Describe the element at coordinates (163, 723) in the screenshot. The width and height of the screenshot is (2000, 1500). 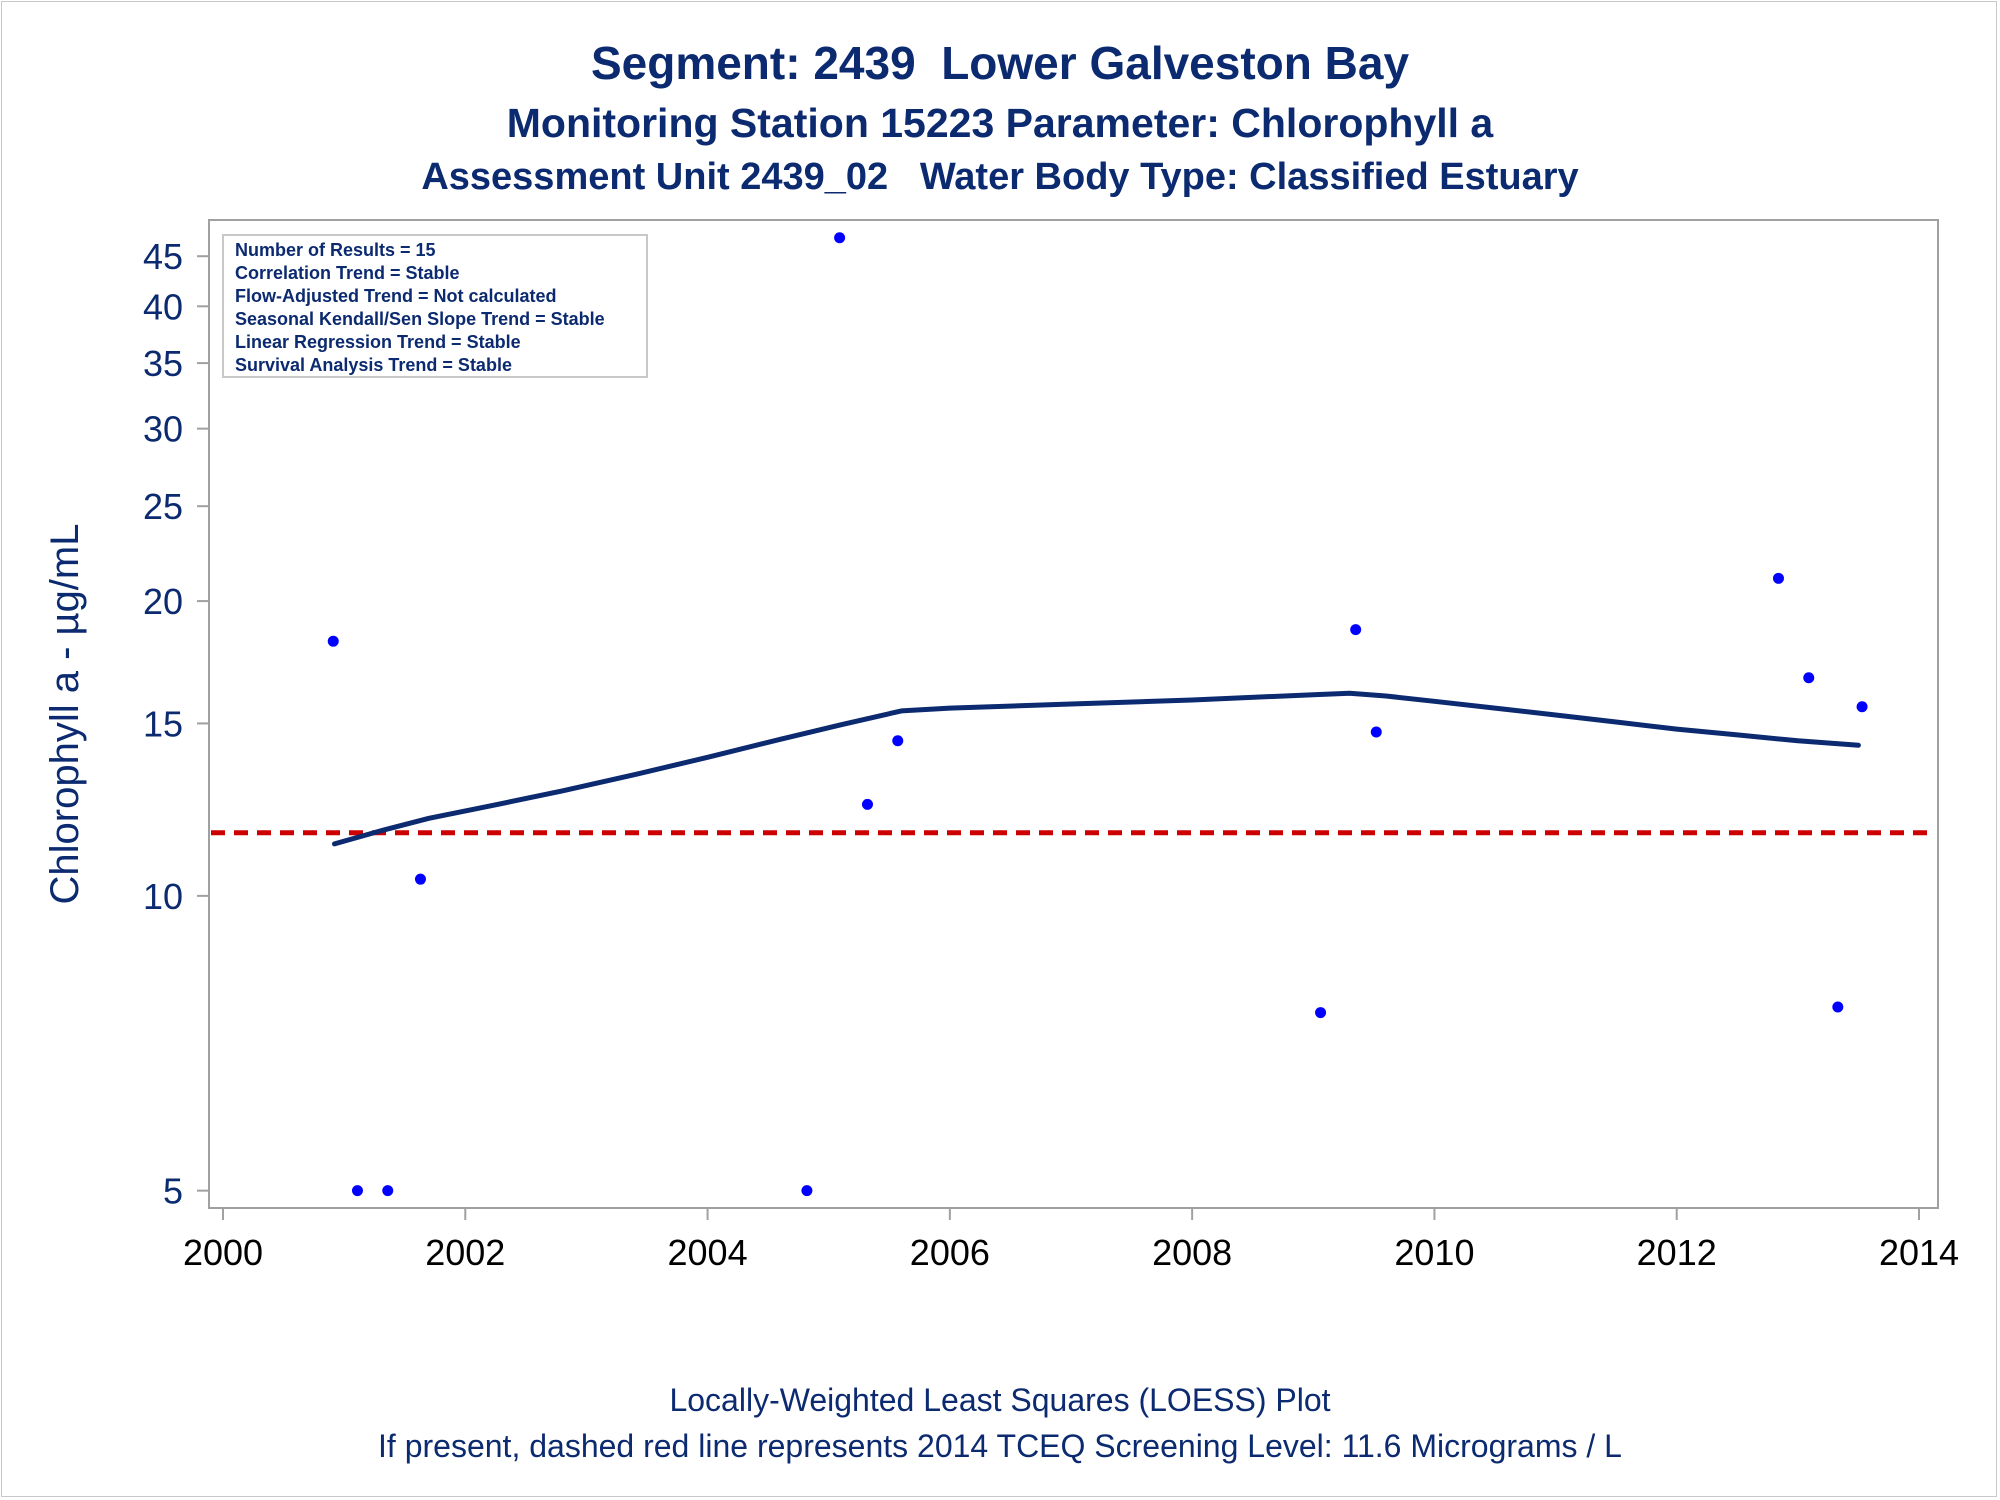
I see `y-tick-label: 15` at that location.